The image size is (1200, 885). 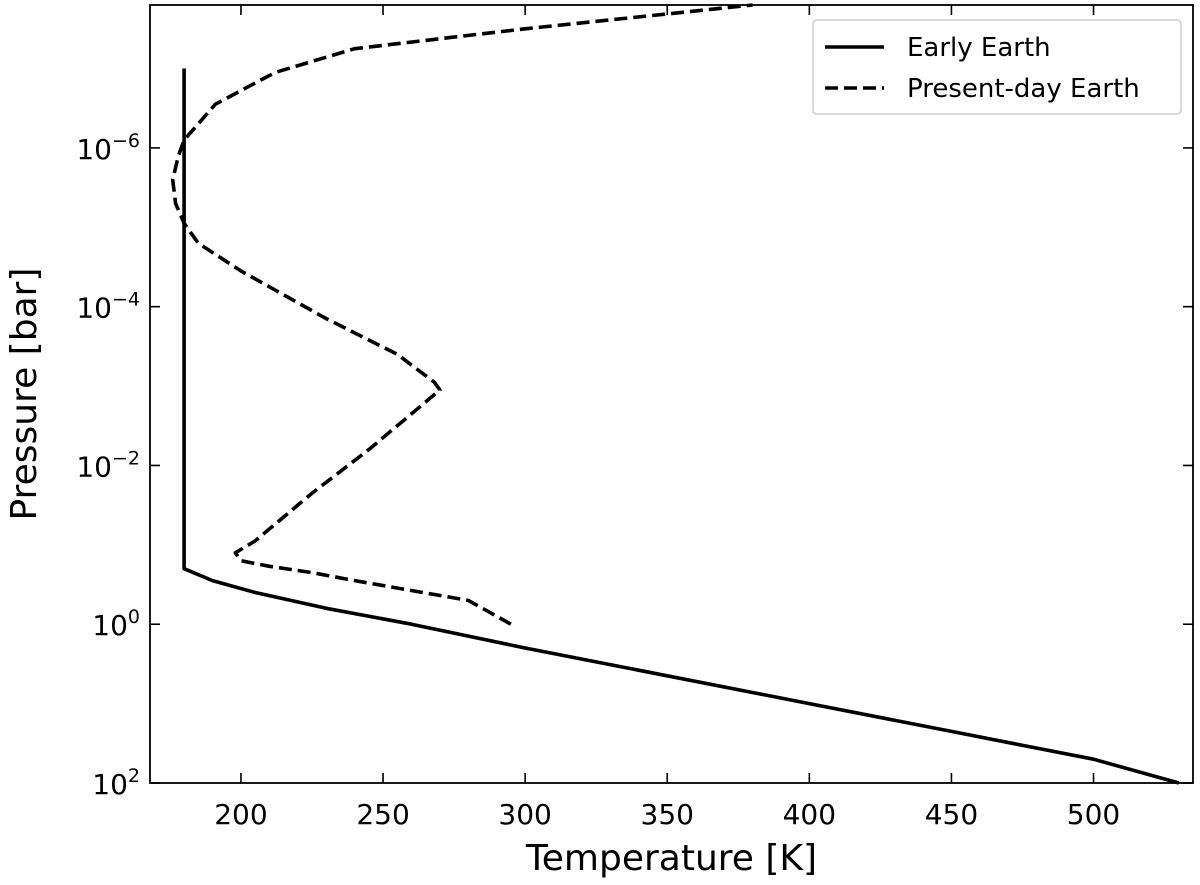 I want to click on y-tick-label: 10⁻², so click(x=108, y=465).